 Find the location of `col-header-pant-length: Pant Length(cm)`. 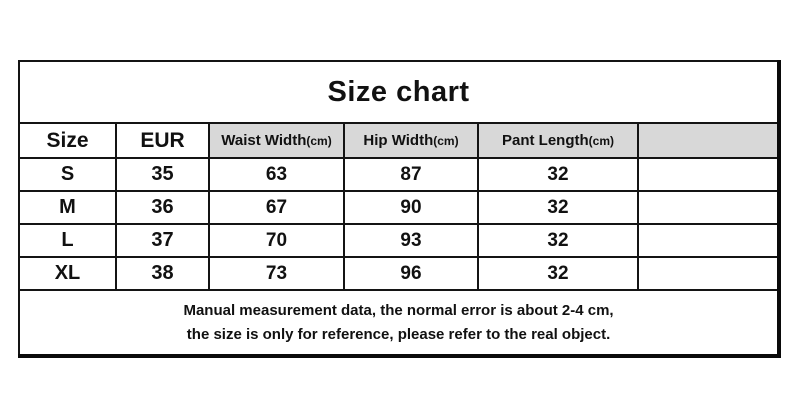

col-header-pant-length: Pant Length(cm) is located at coordinates (558, 140).